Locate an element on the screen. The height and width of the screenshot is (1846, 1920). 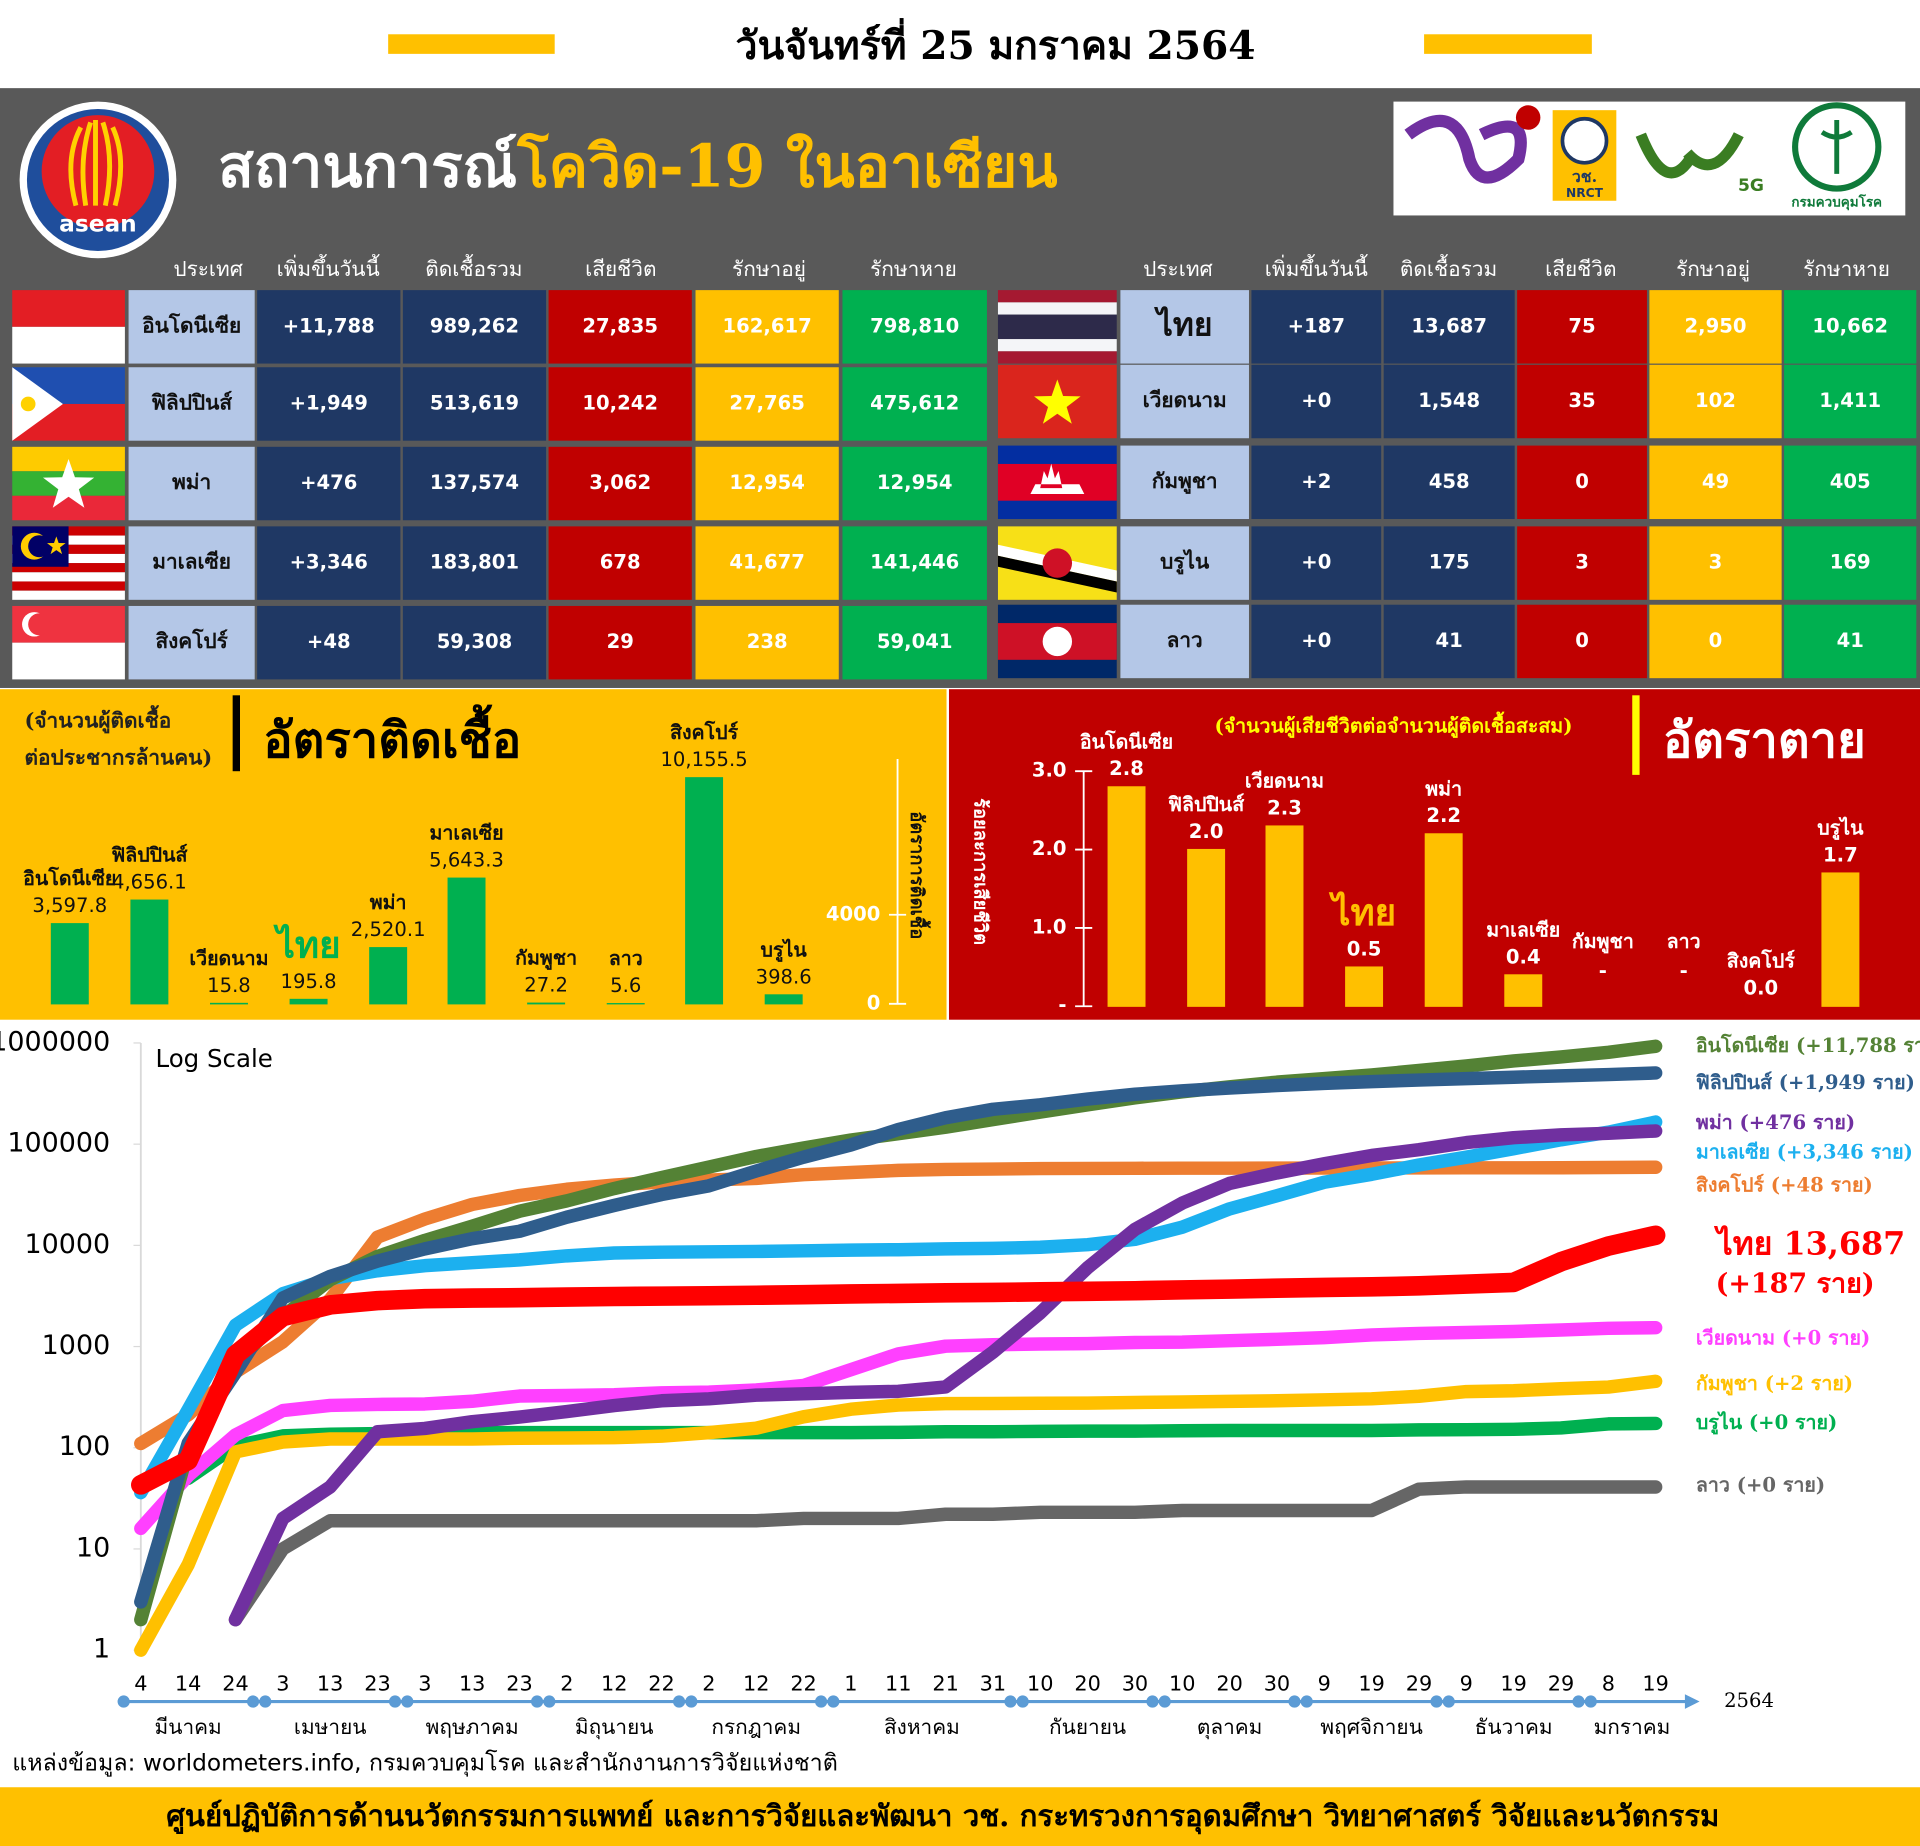
legend-label: เวียดนาม (+0 ราย) is located at coordinates (1783, 1338).